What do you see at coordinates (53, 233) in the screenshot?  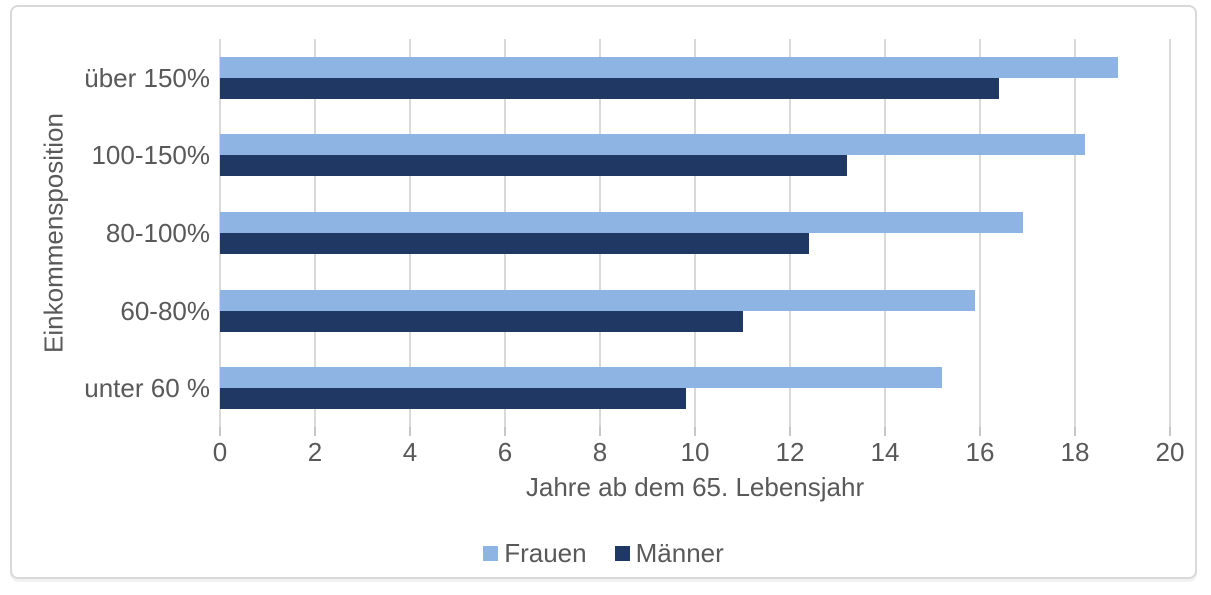 I see `y-axis-title: Einkommensposition` at bounding box center [53, 233].